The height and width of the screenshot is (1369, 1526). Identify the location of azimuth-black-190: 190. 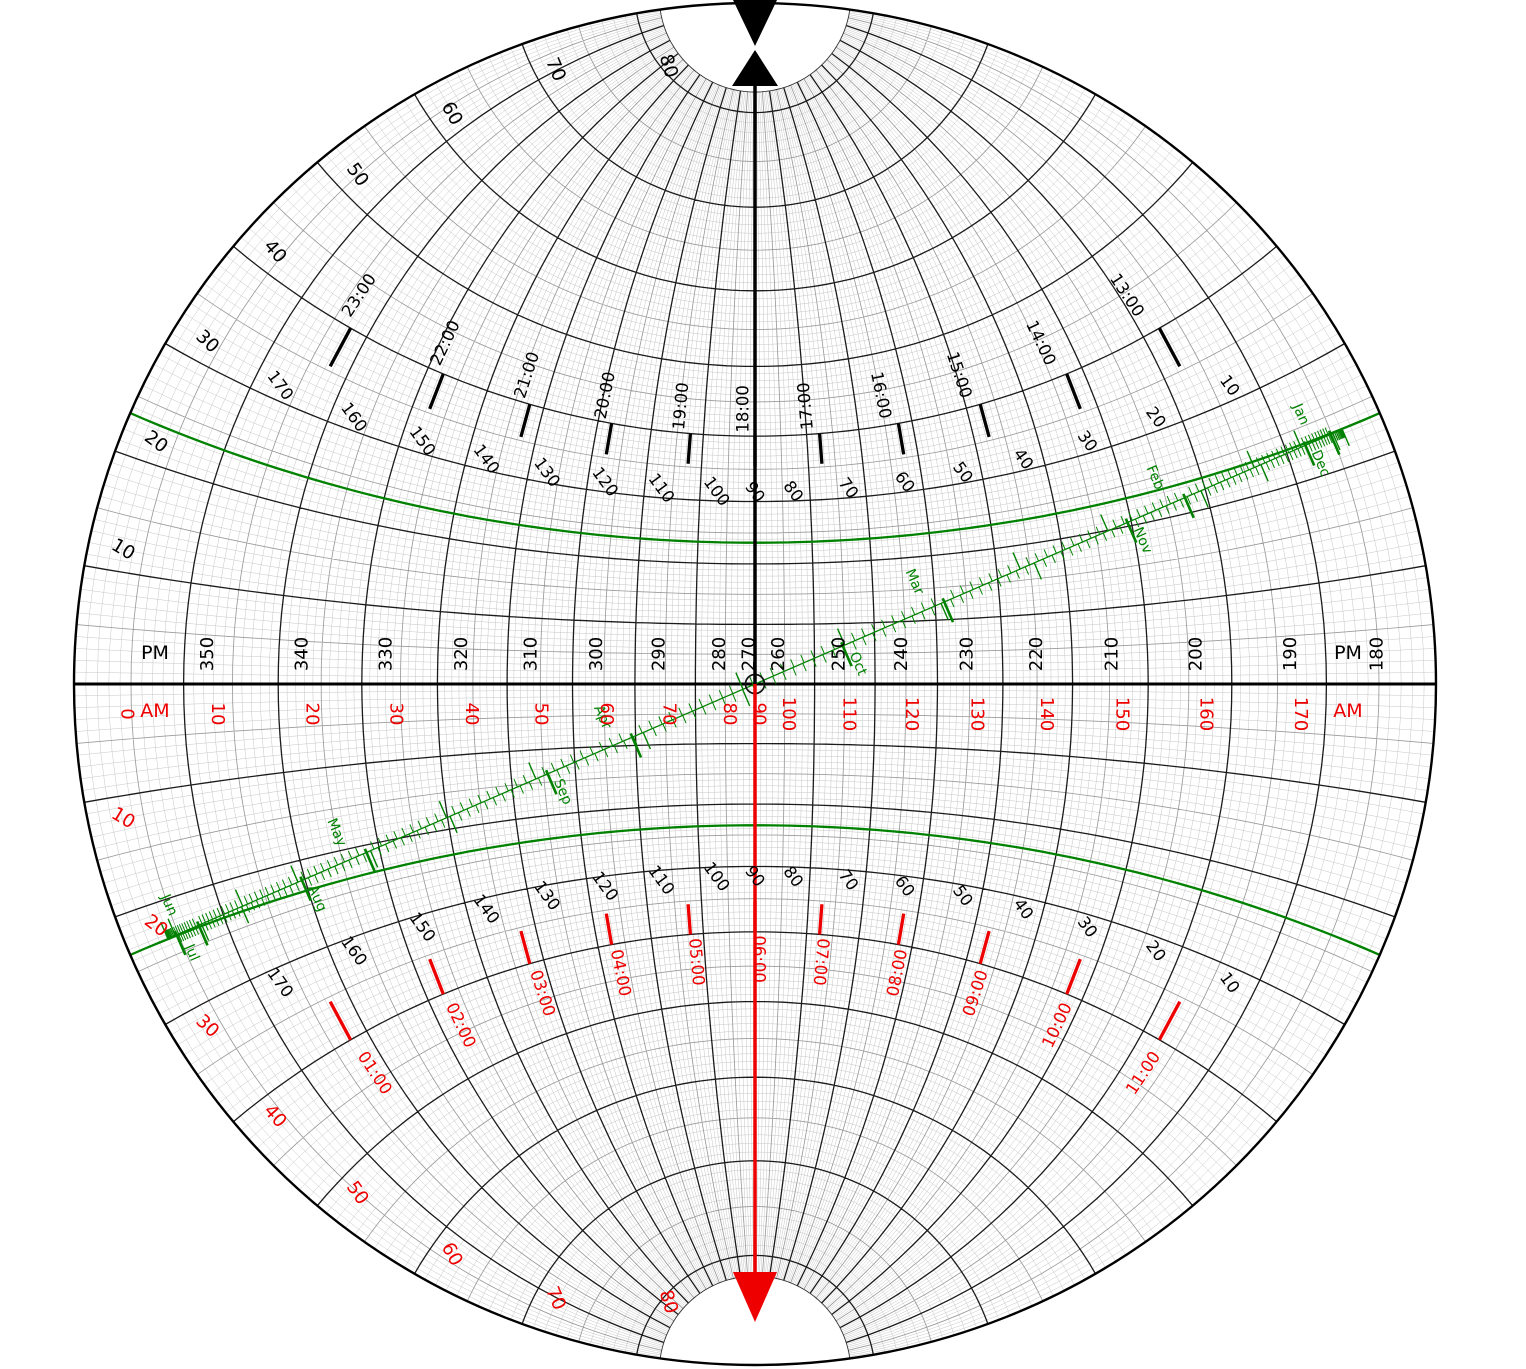
(1290, 654).